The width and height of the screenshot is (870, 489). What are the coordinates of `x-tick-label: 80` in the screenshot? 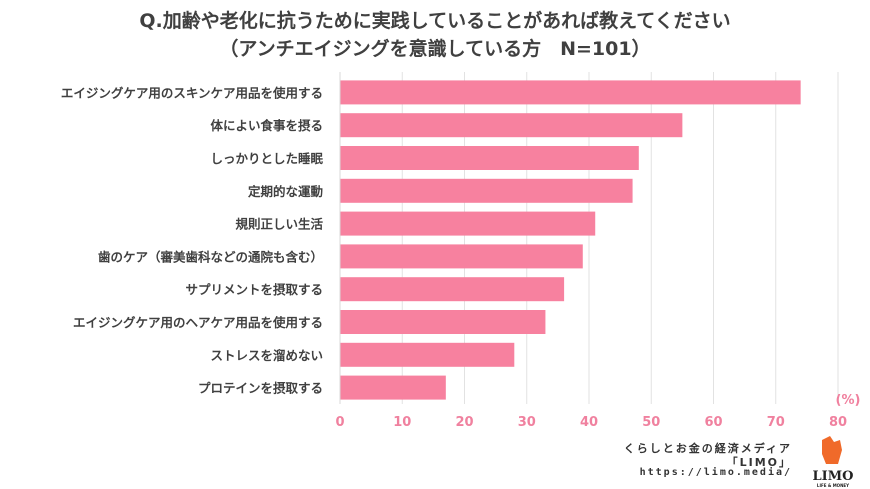 It's located at (838, 422).